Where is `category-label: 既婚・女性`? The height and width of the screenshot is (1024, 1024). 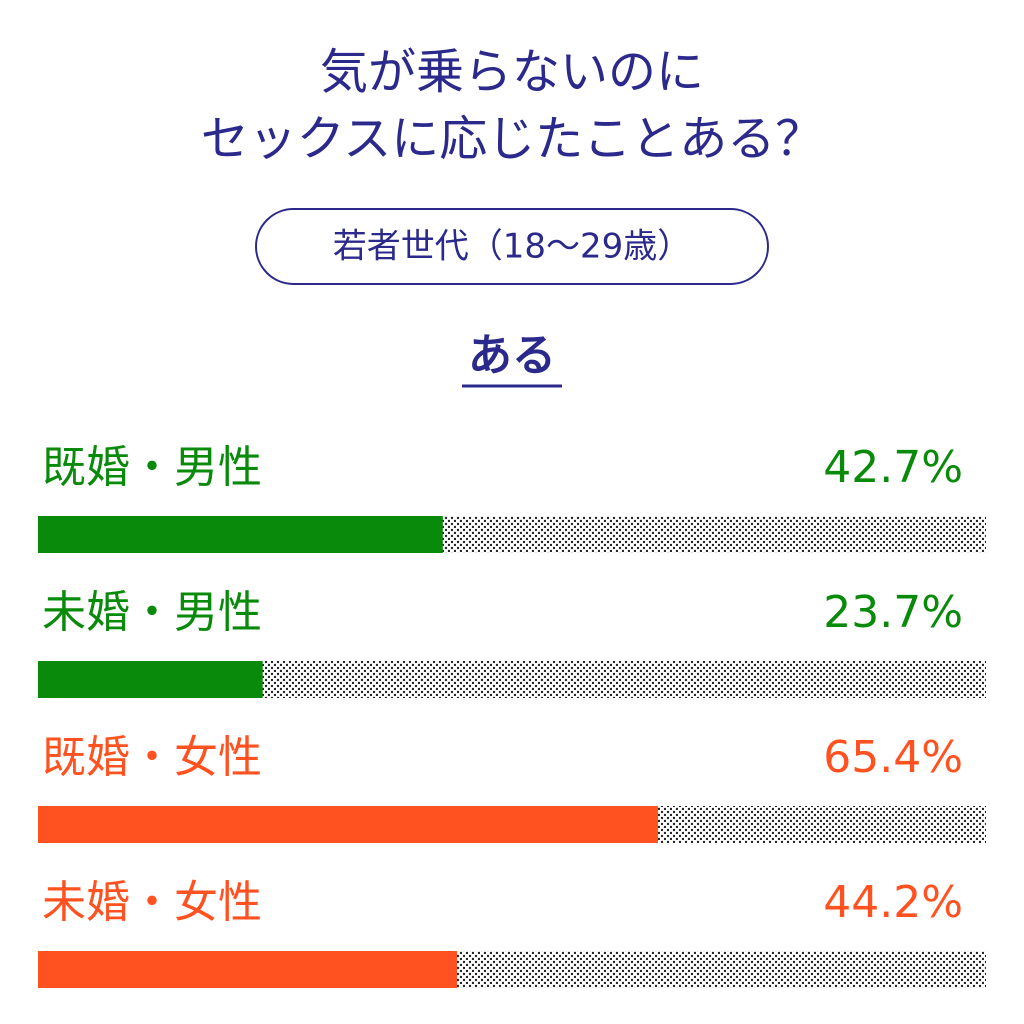 category-label: 既婚・女性 is located at coordinates (152, 757).